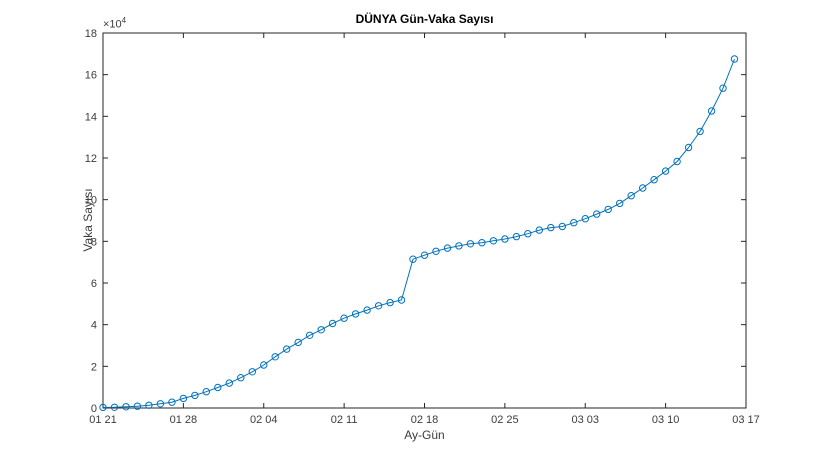 This screenshot has width=825, height=462. I want to click on y-tick-label: 14, so click(91, 117).